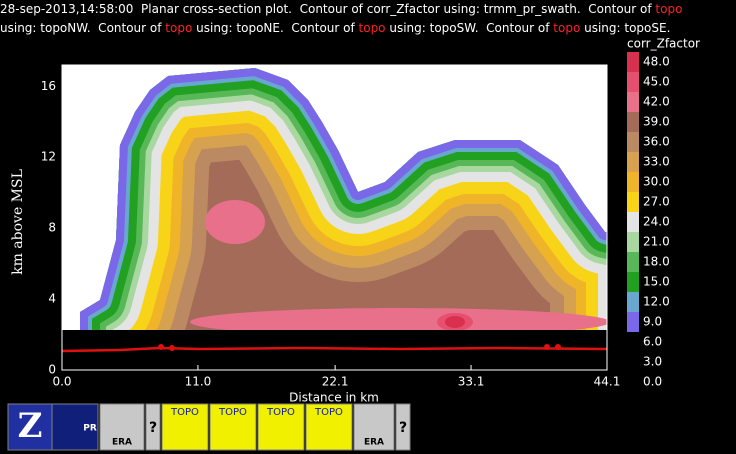  I want to click on colorbar-label: 48.0, so click(656, 62).